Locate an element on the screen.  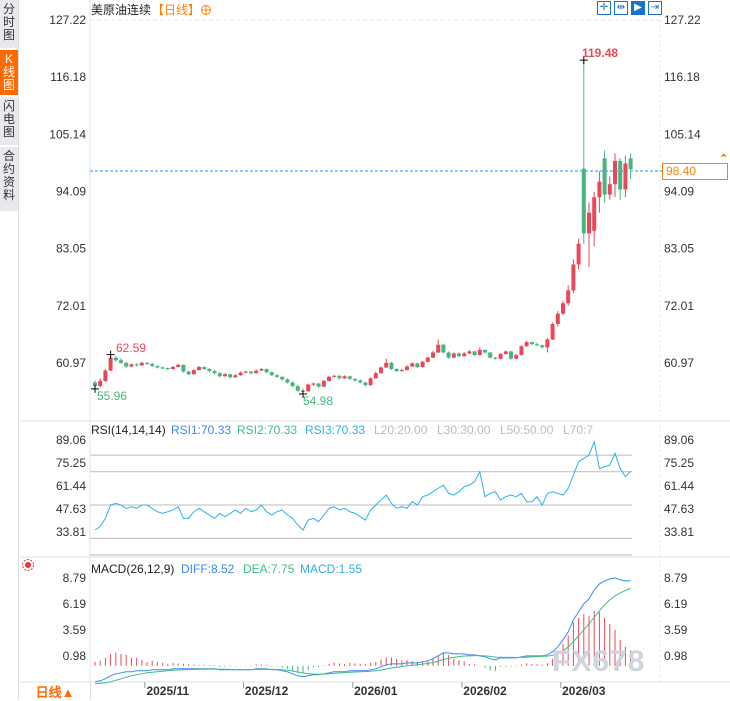
price-tick-right: 72.01 is located at coordinates (679, 306).